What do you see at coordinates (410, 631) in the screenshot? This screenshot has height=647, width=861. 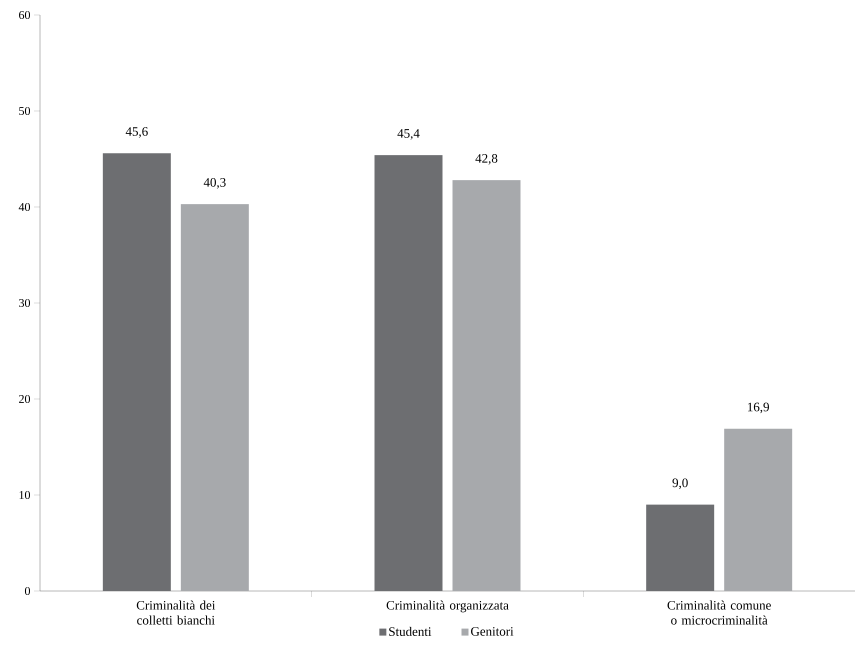 I see `legend-label: Studenti` at bounding box center [410, 631].